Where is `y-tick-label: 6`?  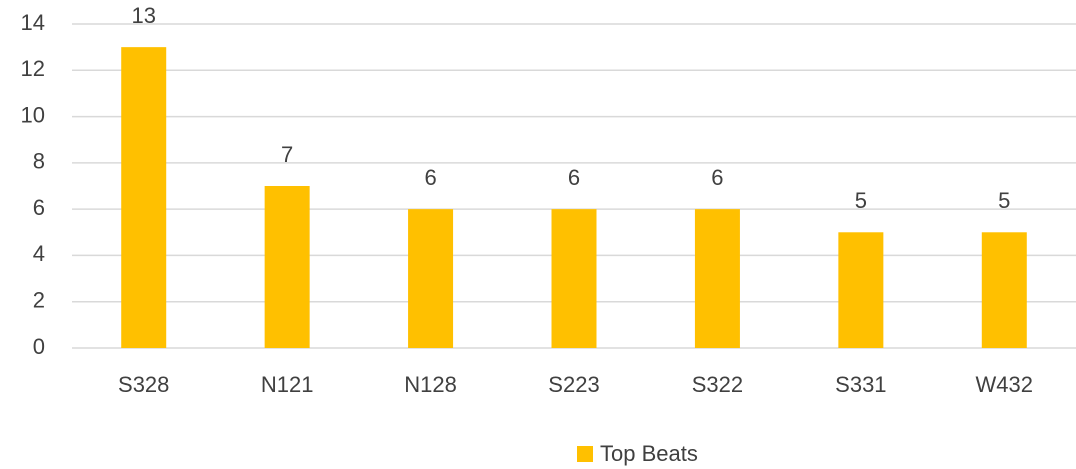
y-tick-label: 6 is located at coordinates (39, 207).